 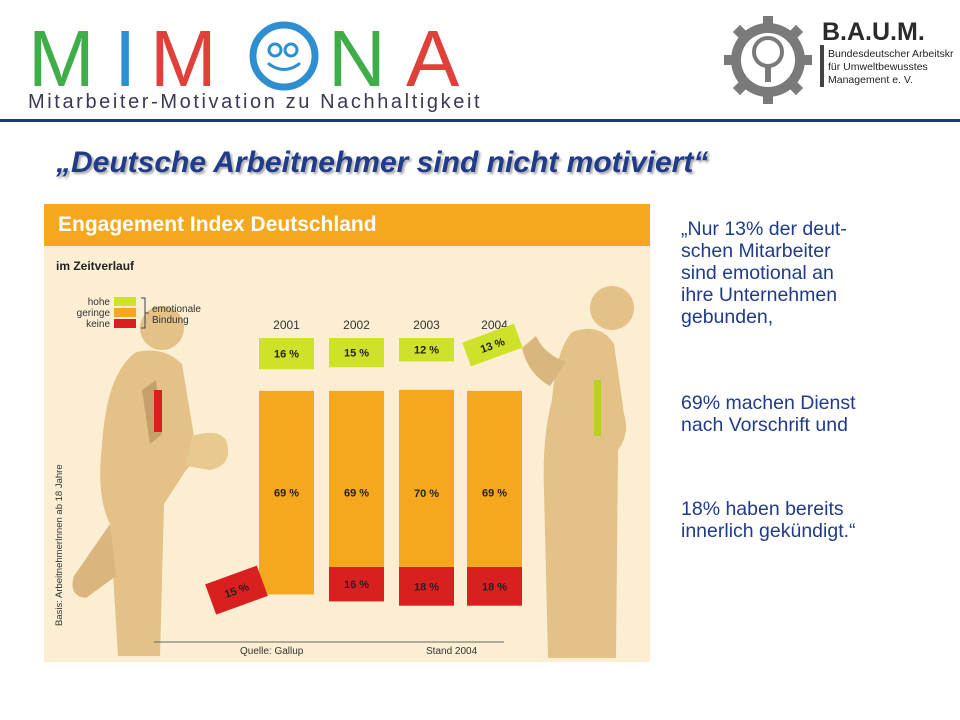 I want to click on source-note: Quelle: Gallup, so click(x=272, y=651).